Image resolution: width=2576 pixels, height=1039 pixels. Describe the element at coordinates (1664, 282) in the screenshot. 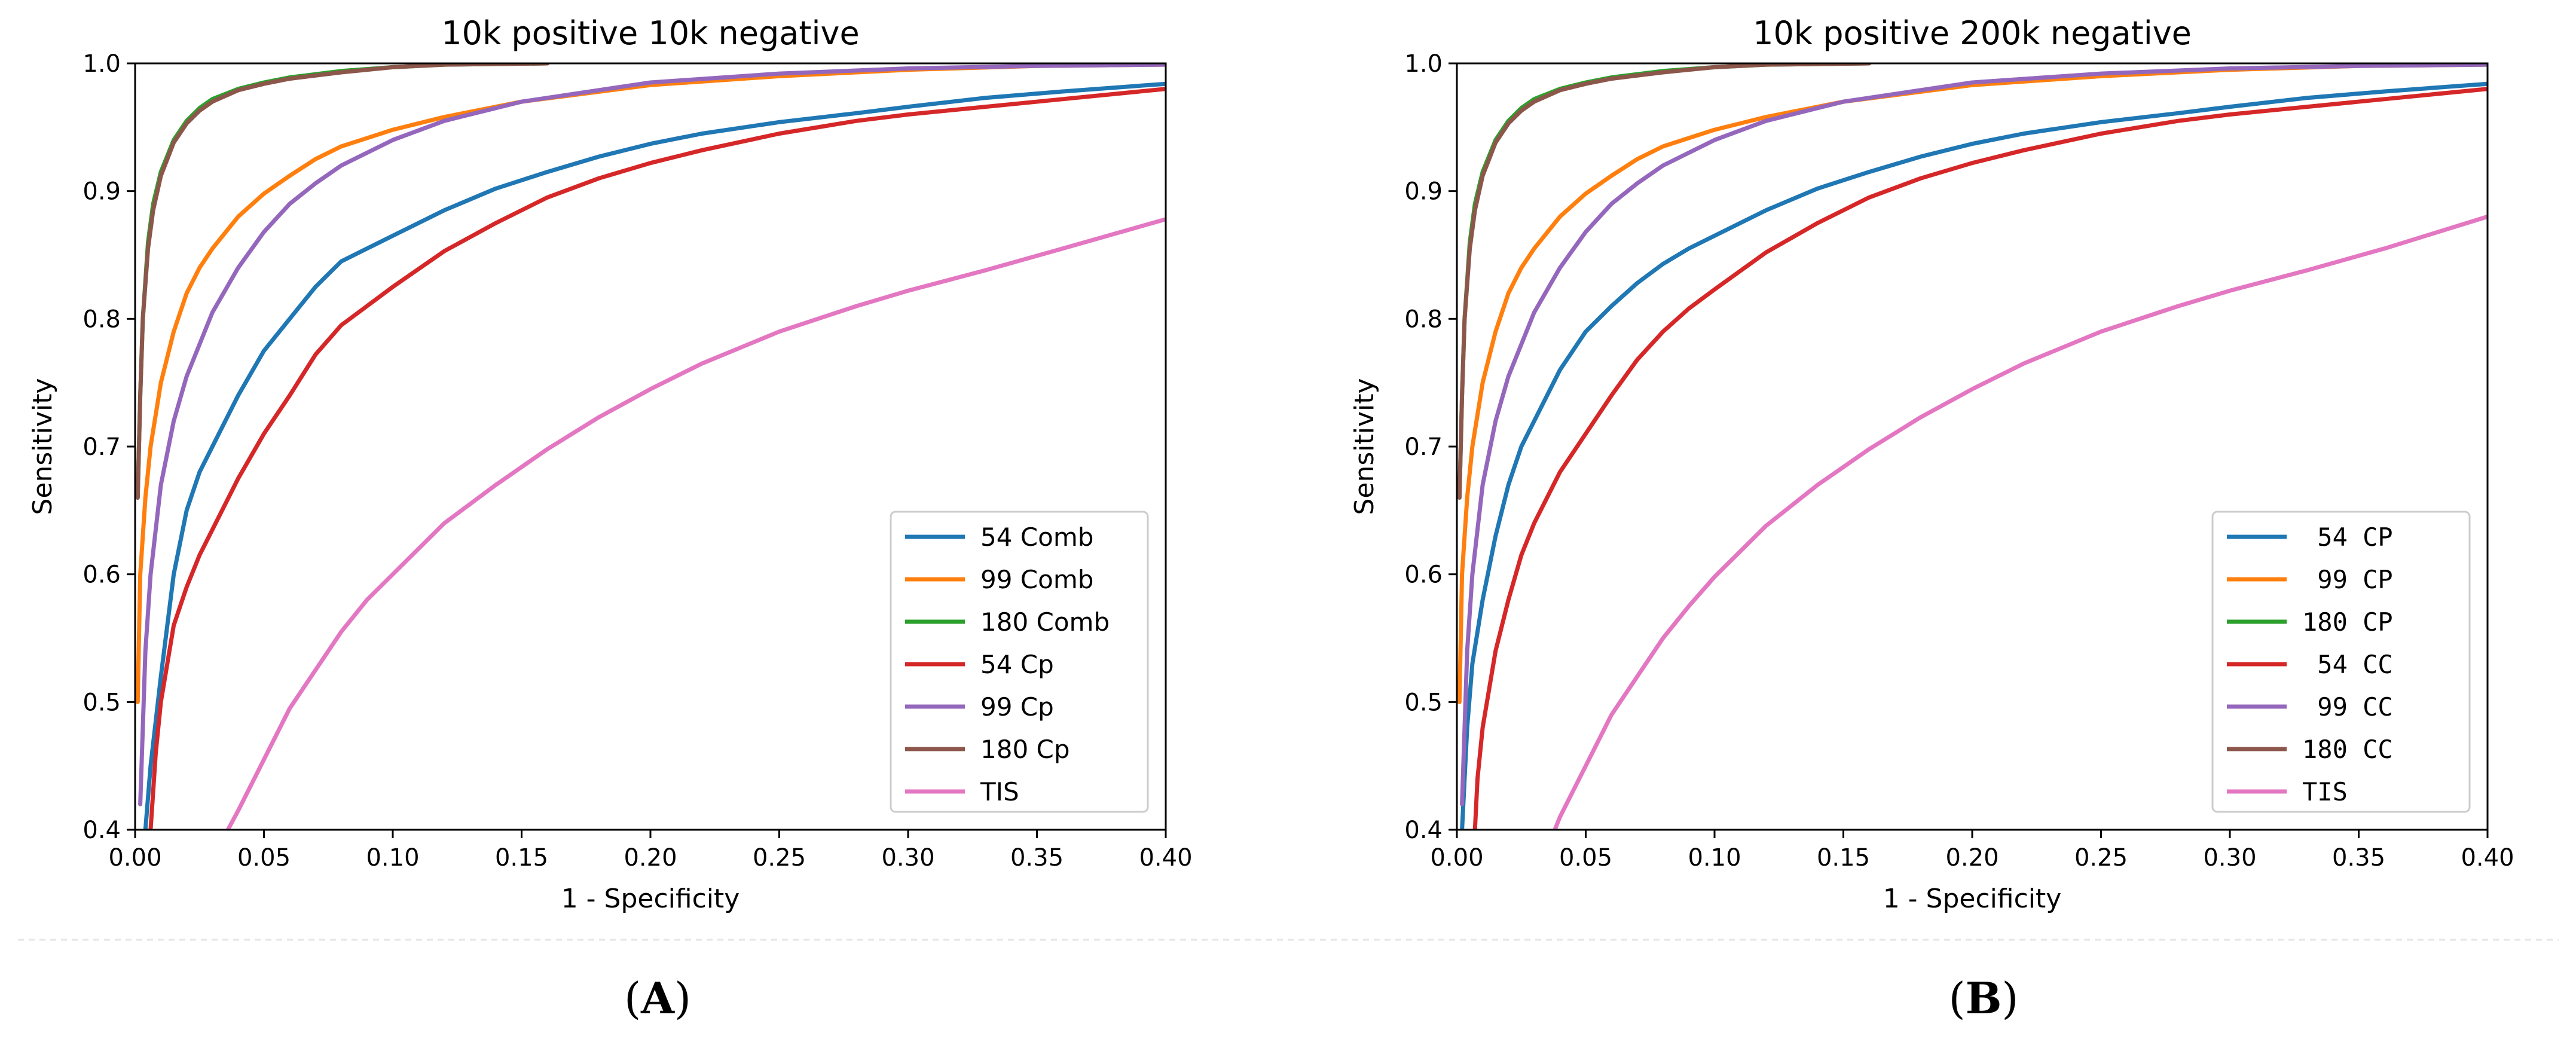

I see `series-line-180-cc` at that location.